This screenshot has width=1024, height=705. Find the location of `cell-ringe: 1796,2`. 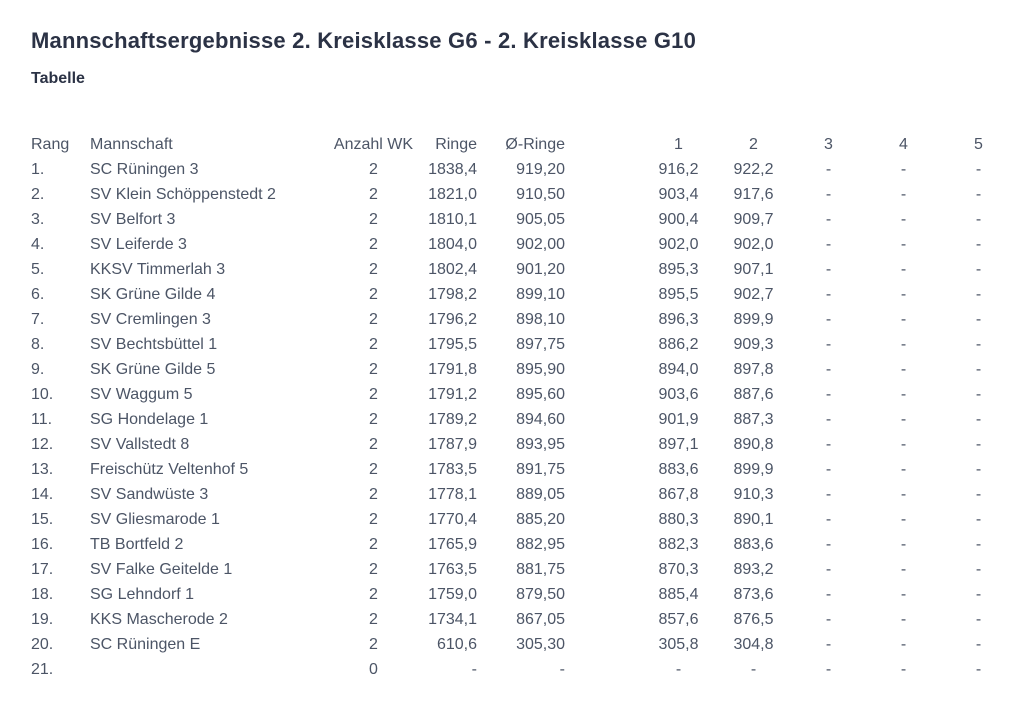

cell-ringe: 1796,2 is located at coordinates (452, 319).